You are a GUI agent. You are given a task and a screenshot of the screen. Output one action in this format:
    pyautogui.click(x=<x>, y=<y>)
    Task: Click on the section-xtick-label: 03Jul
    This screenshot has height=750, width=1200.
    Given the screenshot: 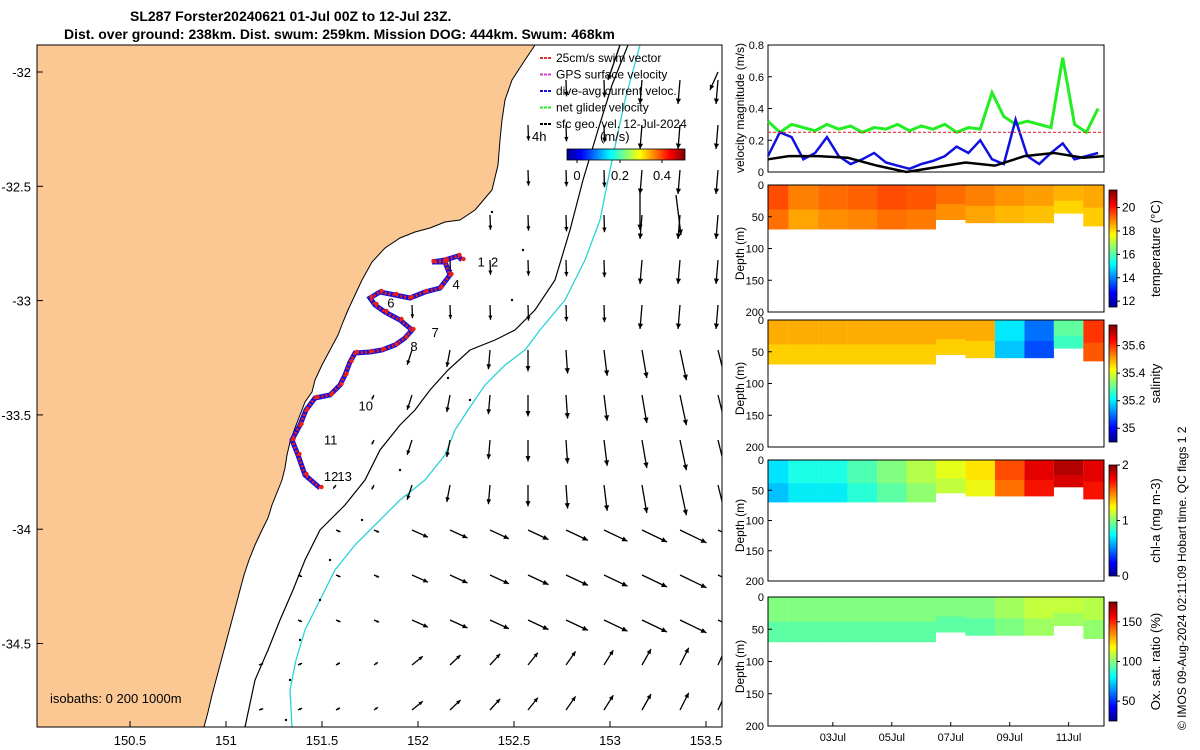 What is the action you would take?
    pyautogui.click(x=833, y=738)
    